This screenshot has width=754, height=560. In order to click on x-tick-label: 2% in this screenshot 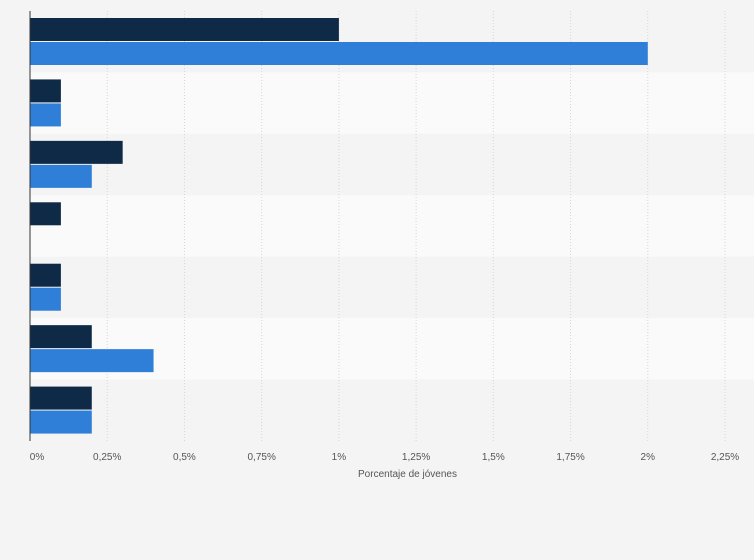, I will do `click(648, 457)`.